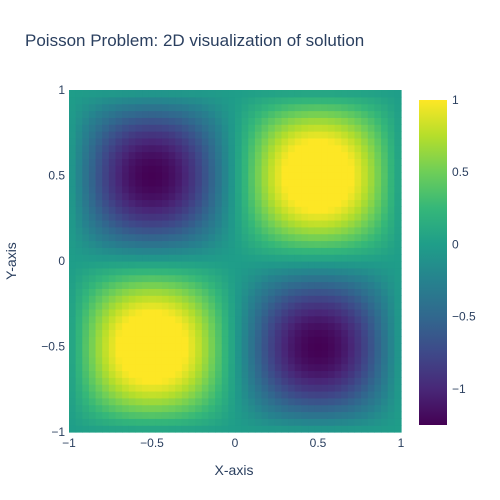 The image size is (500, 500). Describe the element at coordinates (69, 443) in the screenshot. I see `x-tick-label: −1` at that location.